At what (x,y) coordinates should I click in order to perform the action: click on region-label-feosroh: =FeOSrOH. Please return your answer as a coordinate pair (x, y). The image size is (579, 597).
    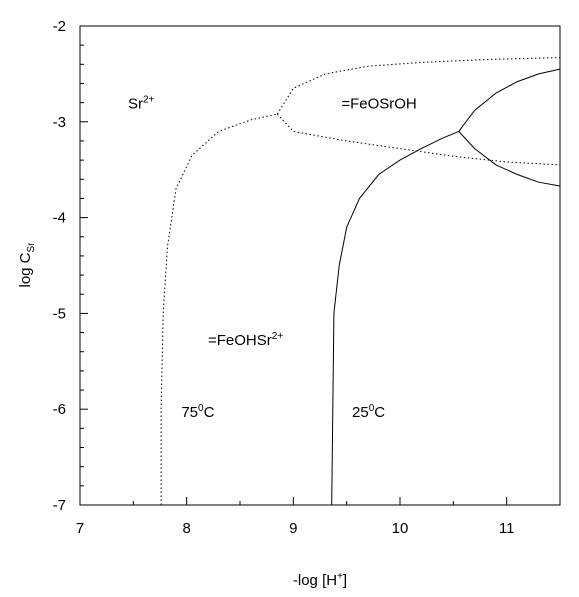
    Looking at the image, I should click on (378, 103).